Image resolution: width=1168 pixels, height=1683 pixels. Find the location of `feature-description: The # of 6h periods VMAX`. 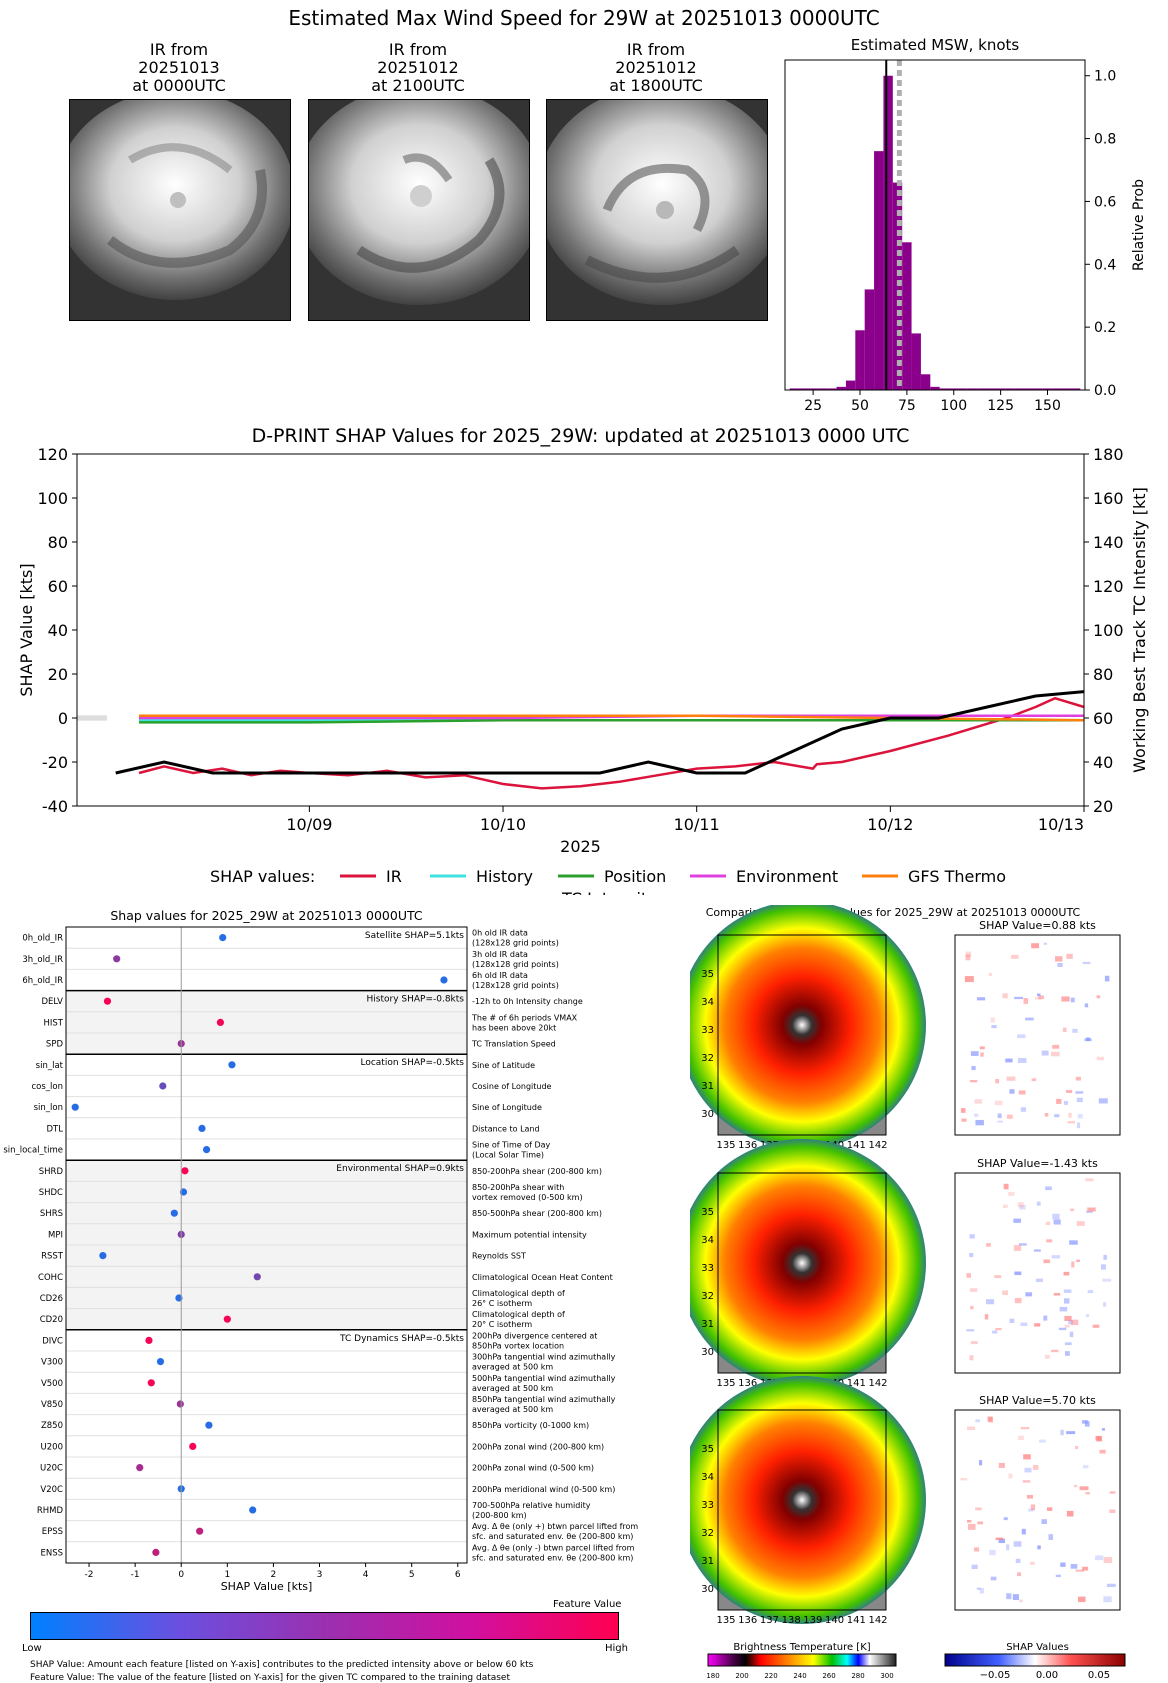

feature-description: The # of 6h periods VMAX is located at coordinates (524, 1017).